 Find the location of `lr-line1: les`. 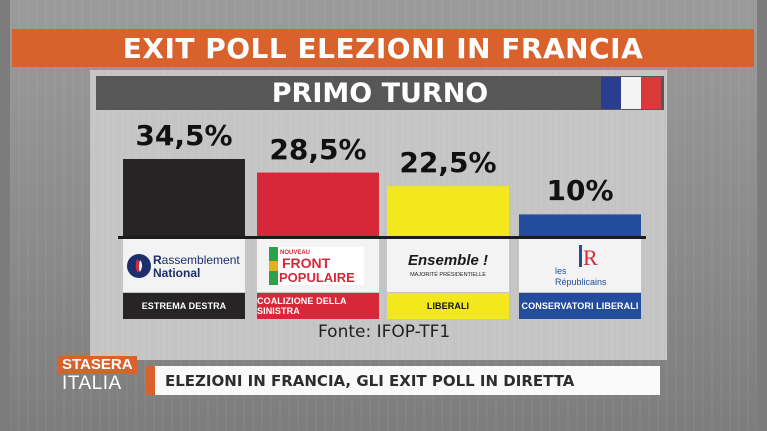

lr-line1: les is located at coordinates (561, 271).